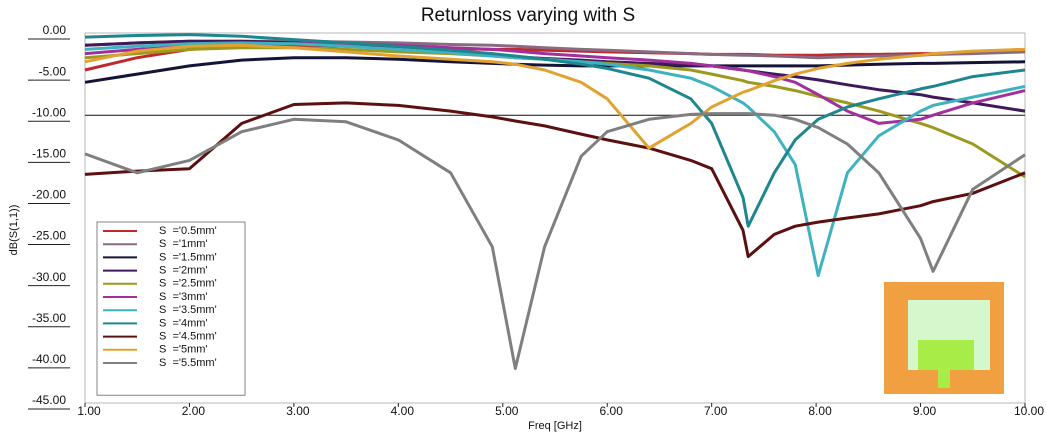 Image resolution: width=1046 pixels, height=436 pixels. What do you see at coordinates (1029, 411) in the screenshot?
I see `x-tick-label: 10.00` at bounding box center [1029, 411].